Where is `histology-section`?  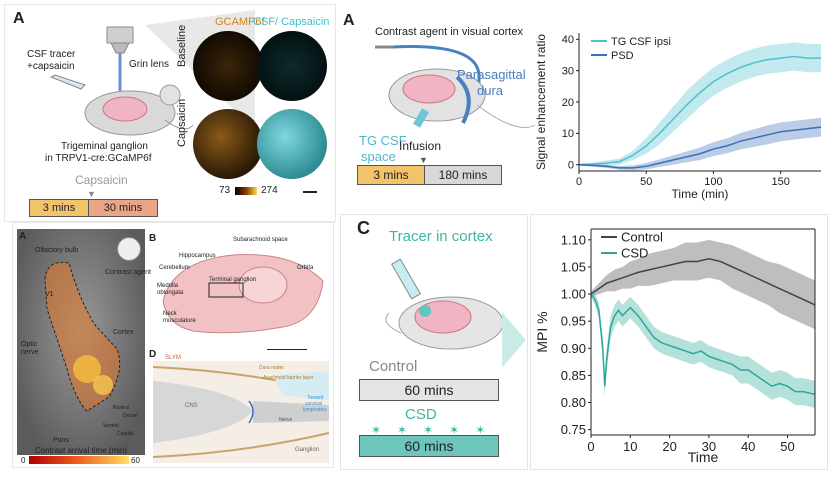
histology-section is located at coordinates (243, 294).